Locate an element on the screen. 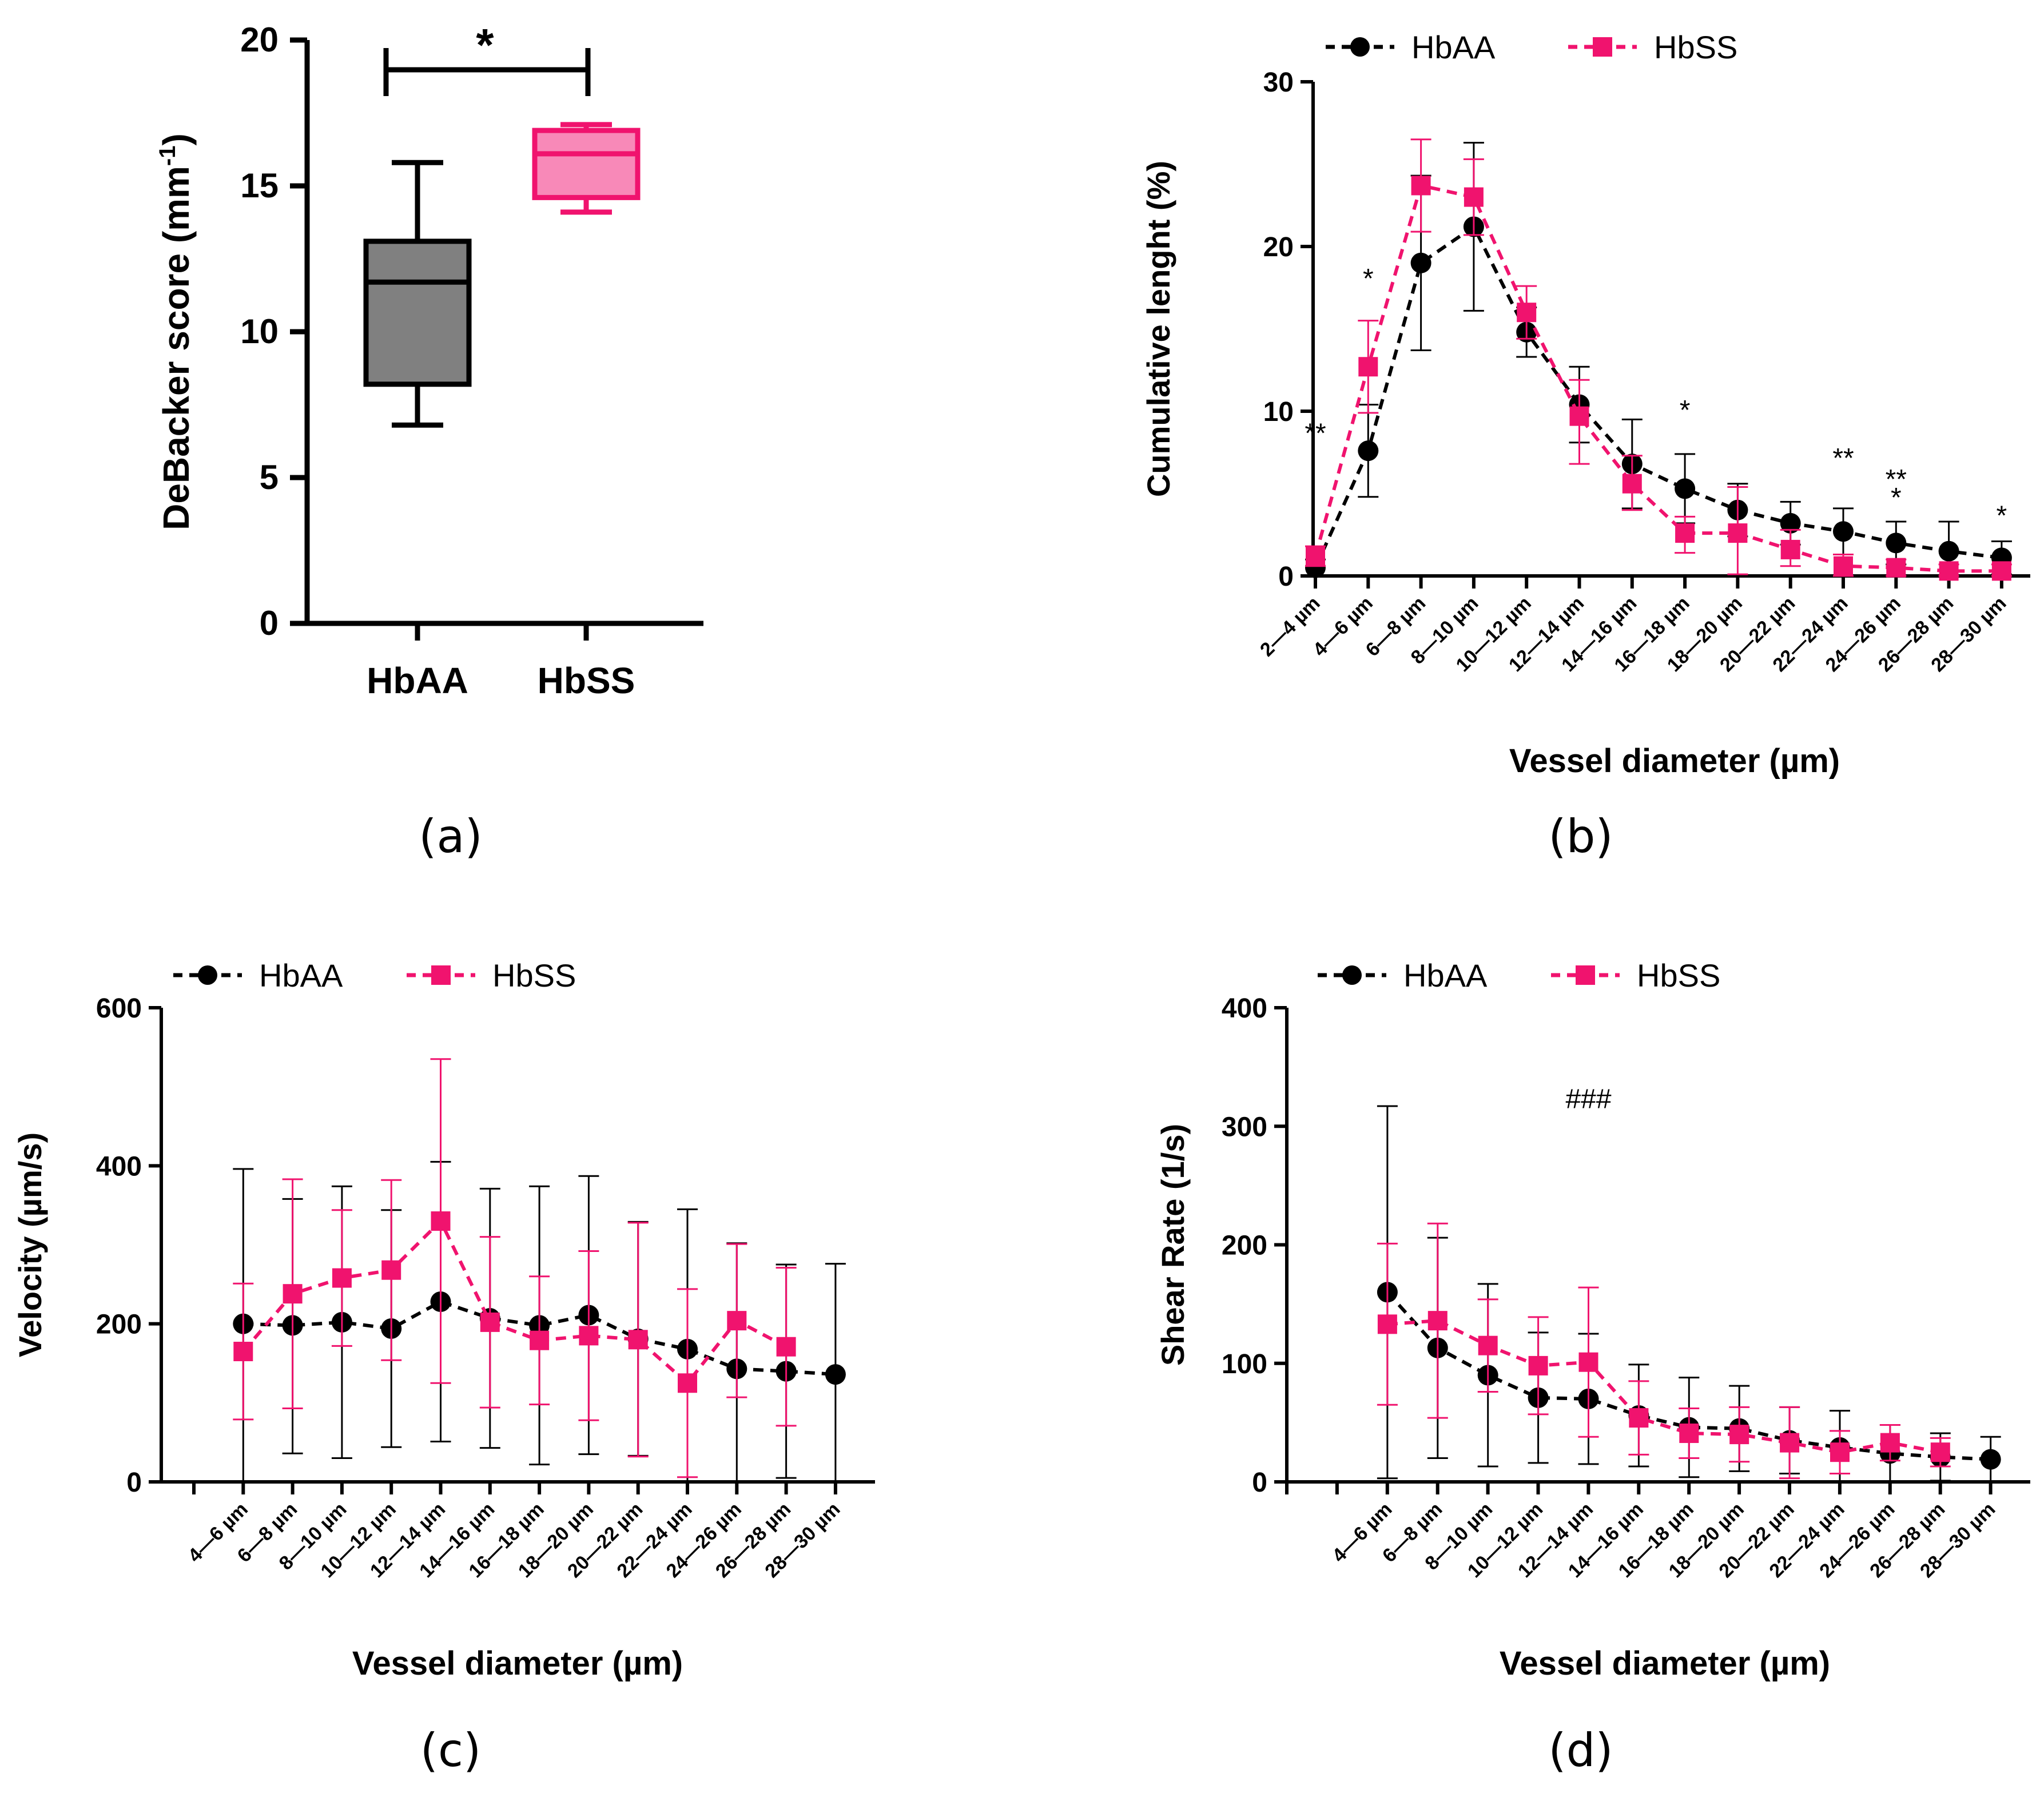  y-axis-title-superscript: -1 is located at coordinates (167, 155).